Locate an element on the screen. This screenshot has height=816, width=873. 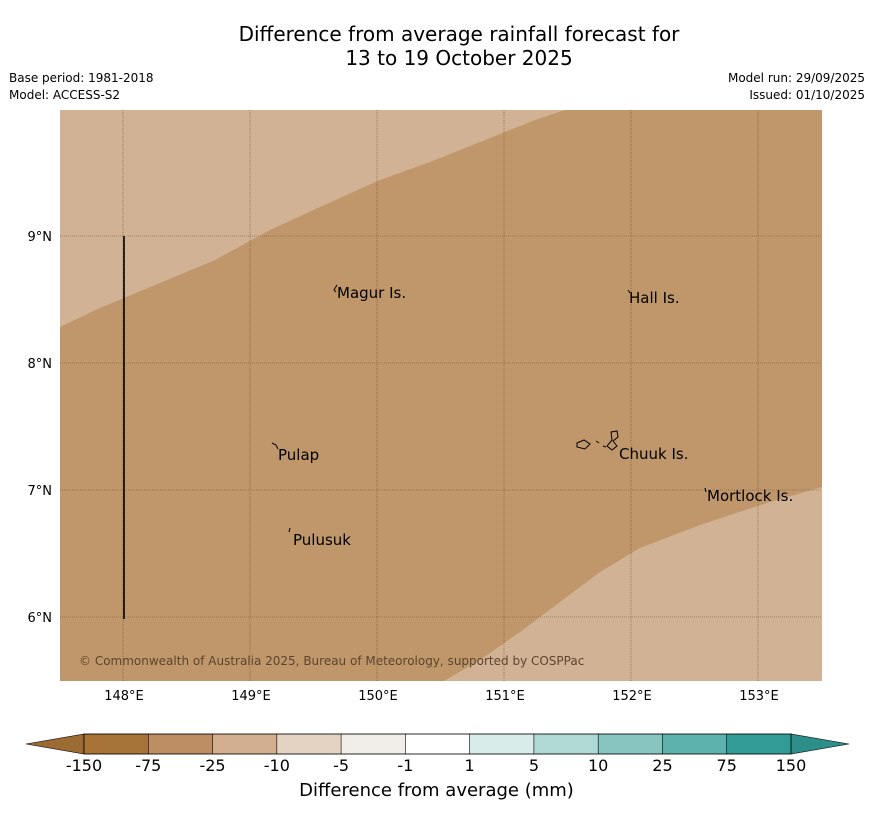
colorbar-frame is located at coordinates (437, 744).